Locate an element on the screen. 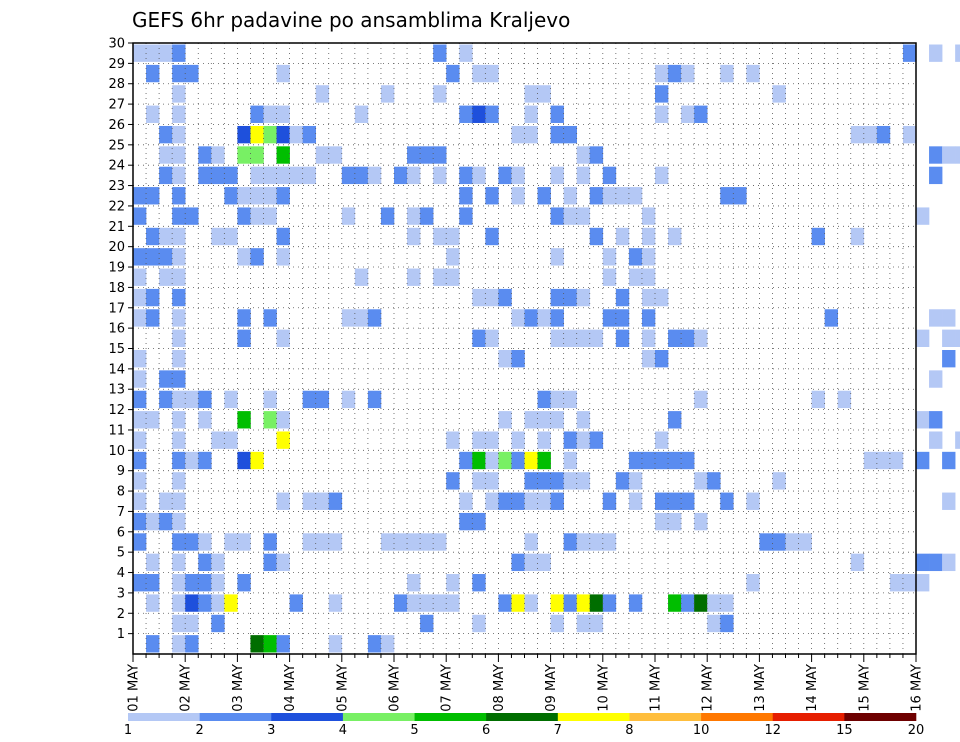  y-tick-label: 4 is located at coordinates (121, 573).